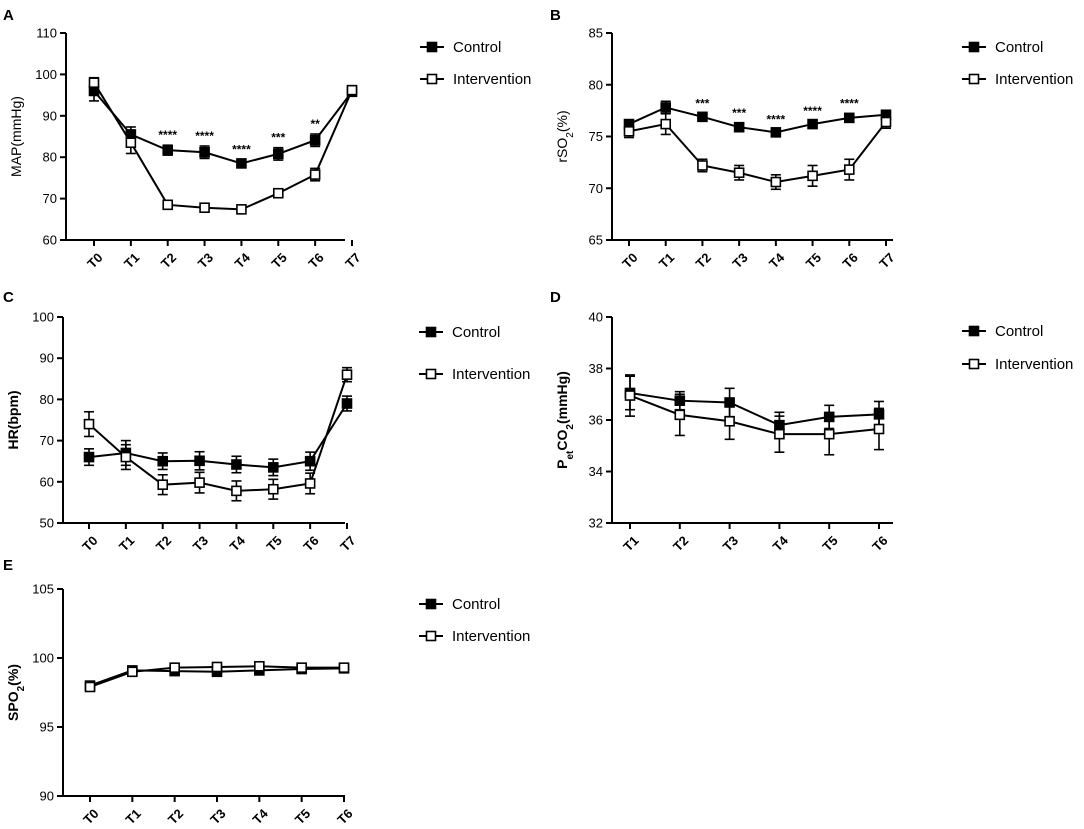  What do you see at coordinates (596, 84) in the screenshot?
I see `y-tick-label: 80` at bounding box center [596, 84].